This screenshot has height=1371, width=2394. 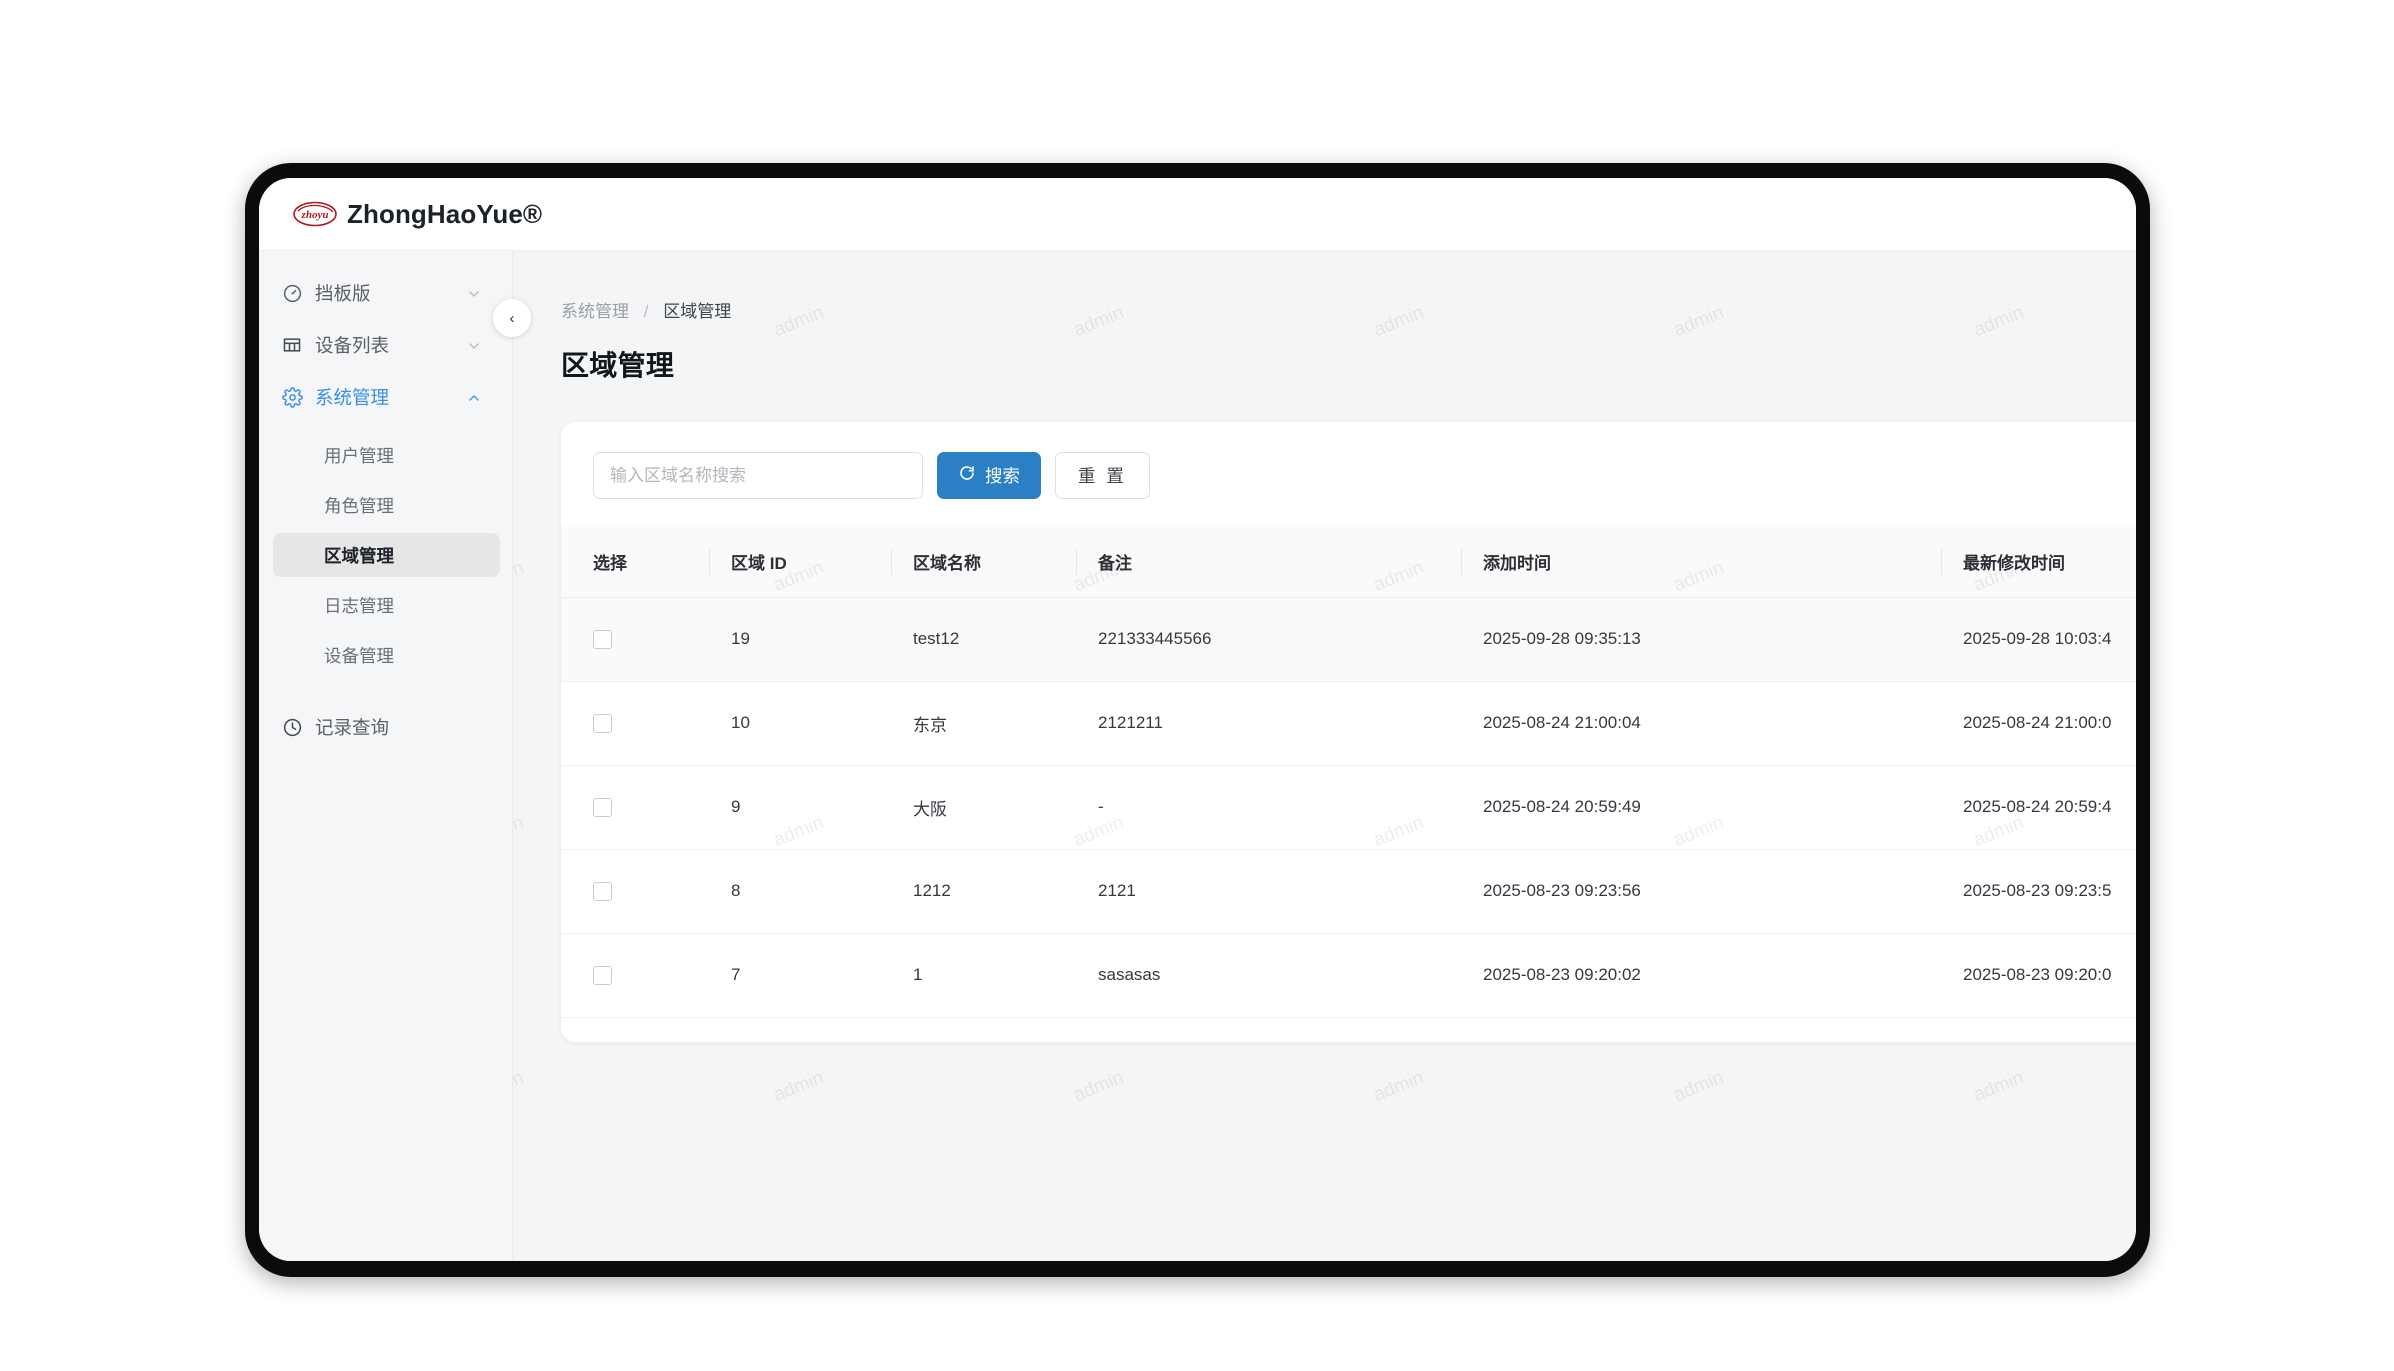 I want to click on clock-icon, so click(x=292, y=727).